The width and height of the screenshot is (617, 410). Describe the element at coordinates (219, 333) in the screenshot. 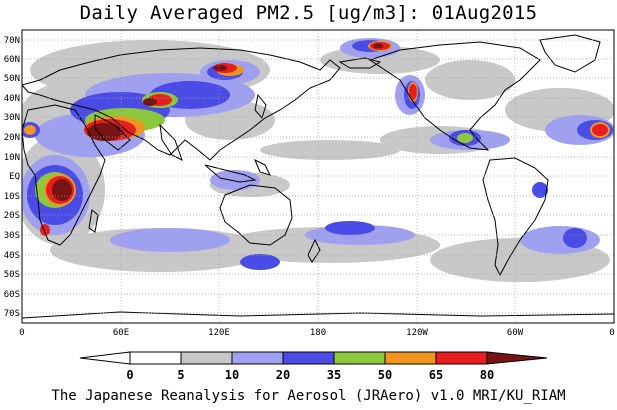

I see `lon-label: 120E` at that location.